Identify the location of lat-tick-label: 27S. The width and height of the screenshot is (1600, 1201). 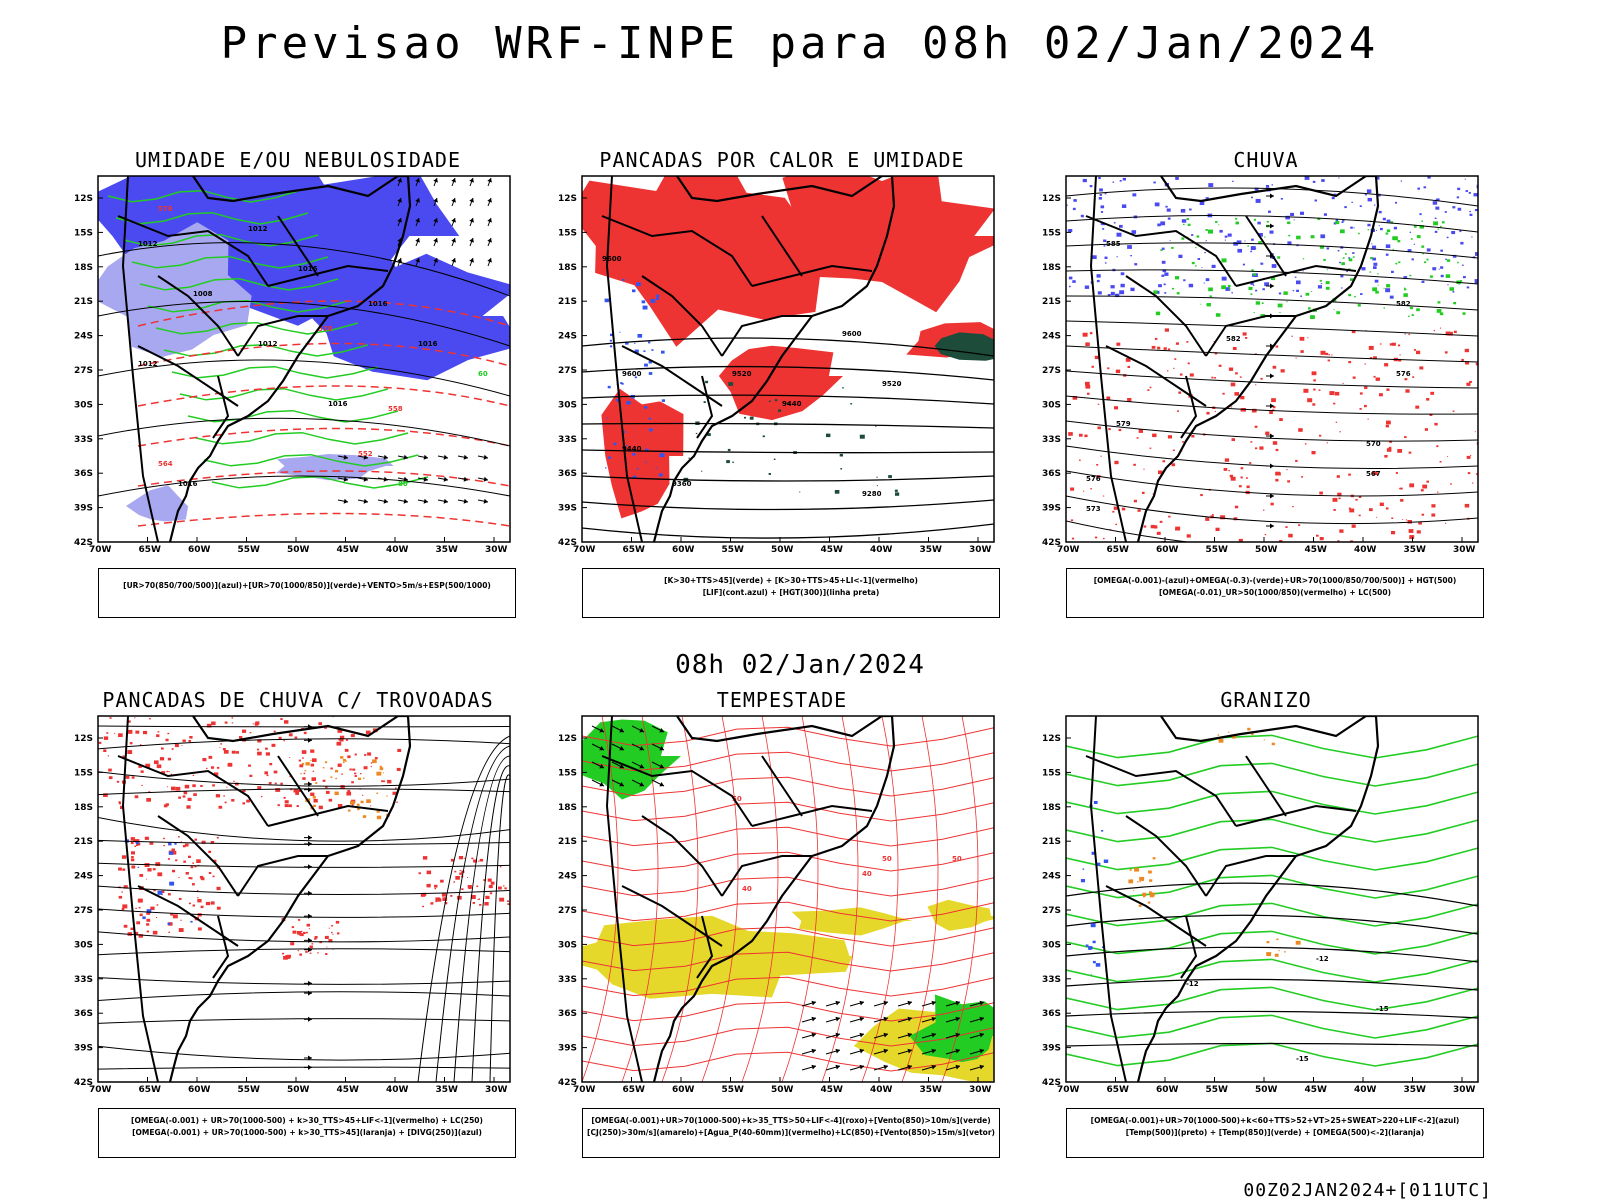
(83, 371).